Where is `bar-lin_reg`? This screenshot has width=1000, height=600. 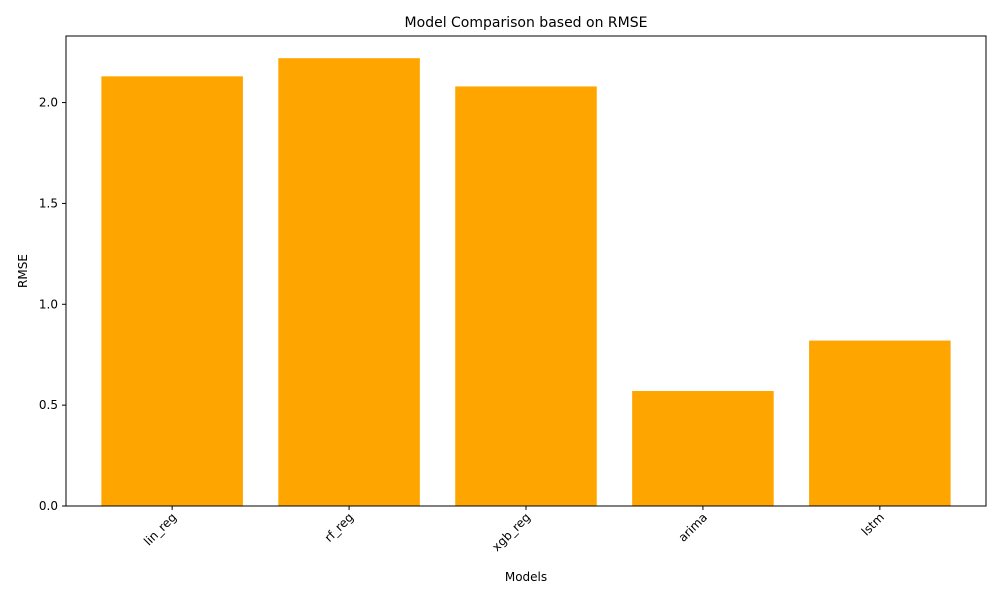
bar-lin_reg is located at coordinates (172, 291).